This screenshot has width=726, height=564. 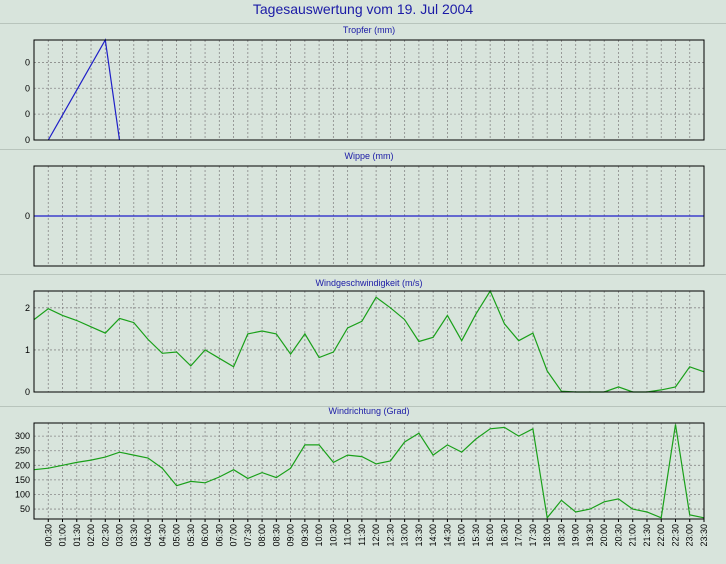 What do you see at coordinates (376, 535) in the screenshot?
I see `x-tick-label: 12:00` at bounding box center [376, 535].